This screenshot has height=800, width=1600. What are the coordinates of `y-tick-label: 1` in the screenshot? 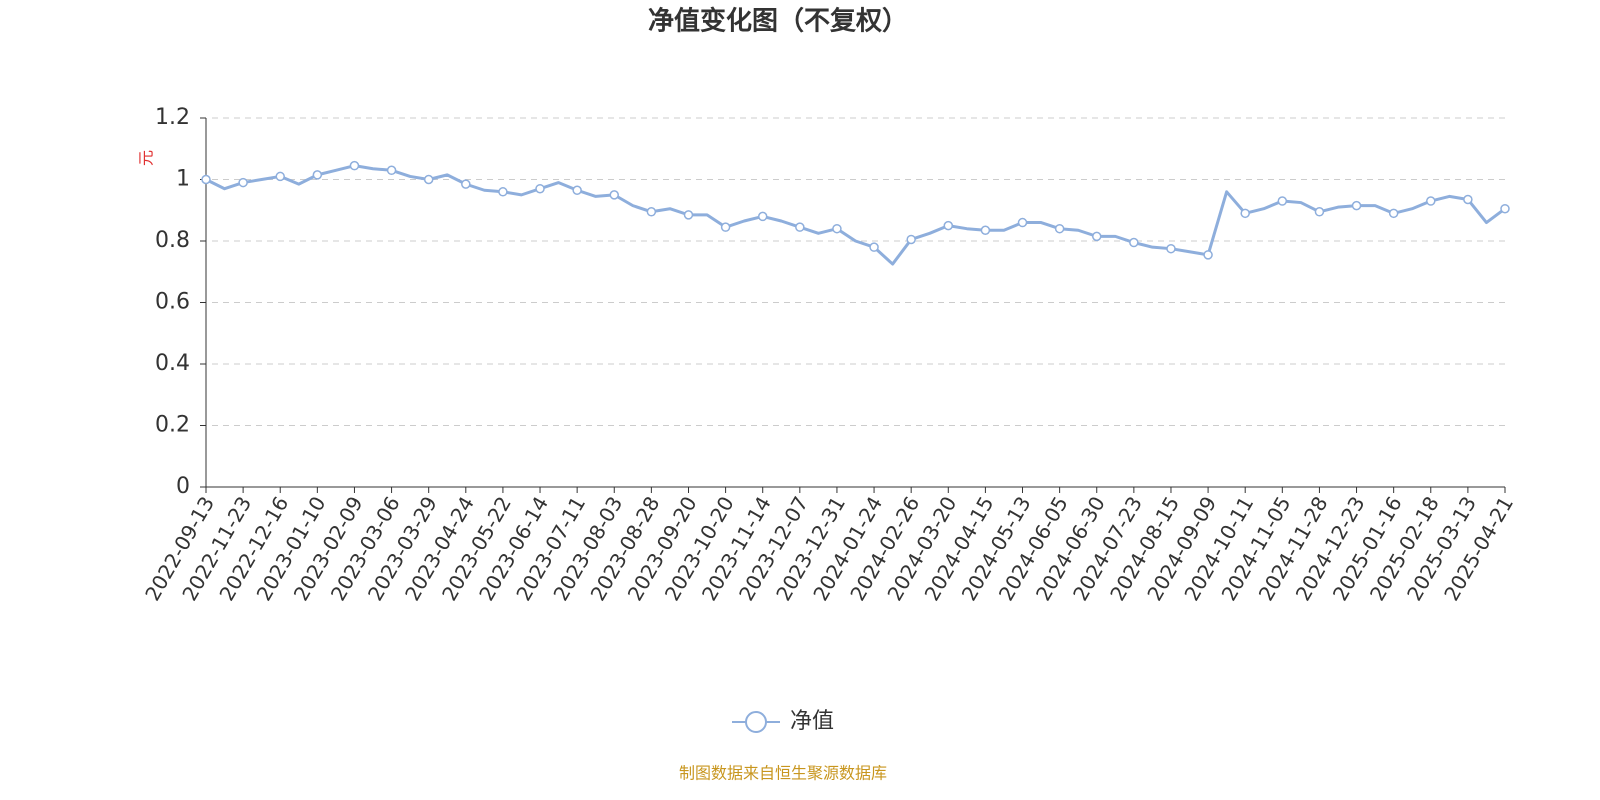 It's located at (183, 179).